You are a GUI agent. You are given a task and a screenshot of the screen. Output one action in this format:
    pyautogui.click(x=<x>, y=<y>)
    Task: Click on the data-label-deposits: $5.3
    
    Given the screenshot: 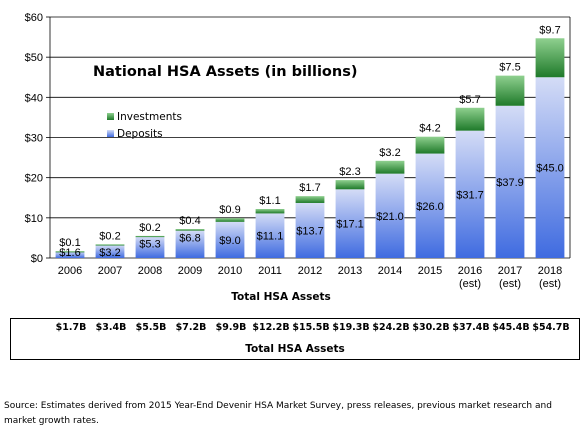 What is the action you would take?
    pyautogui.click(x=149, y=245)
    